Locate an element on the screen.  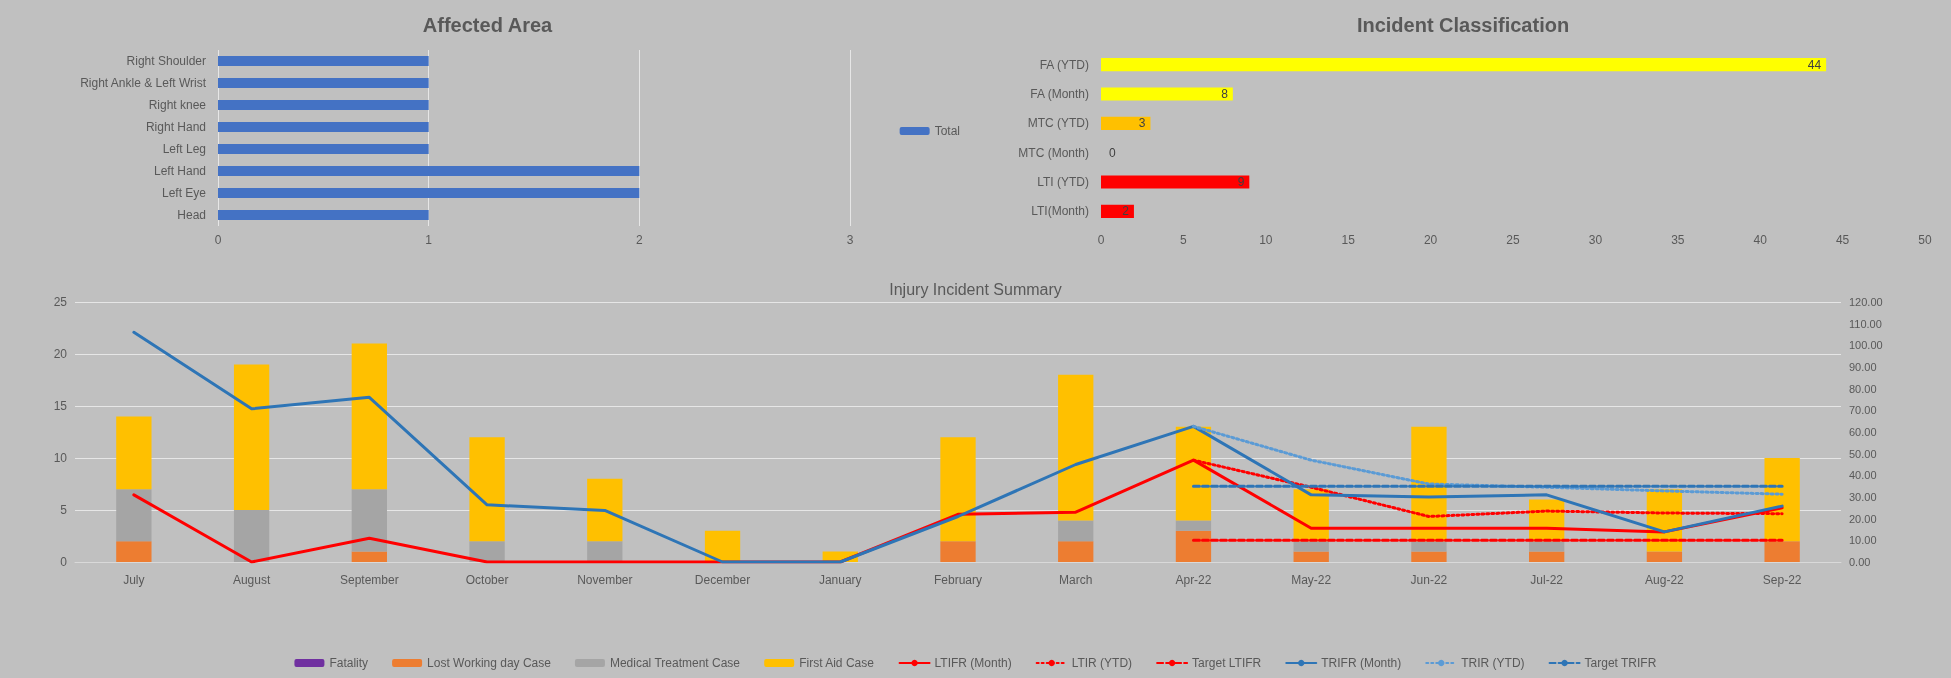
y2-tick-label: 30.00 is located at coordinates (1863, 497).